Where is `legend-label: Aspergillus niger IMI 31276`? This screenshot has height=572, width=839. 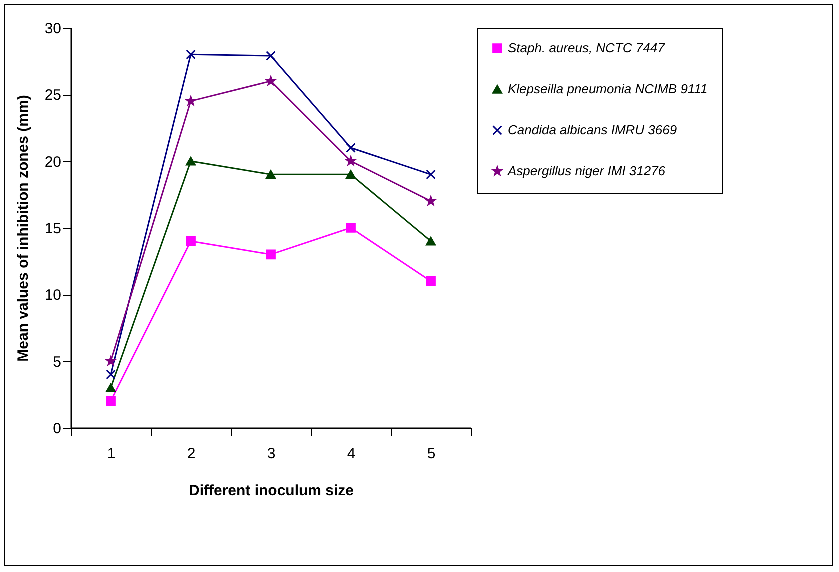 legend-label: Aspergillus niger IMI 31276 is located at coordinates (586, 171).